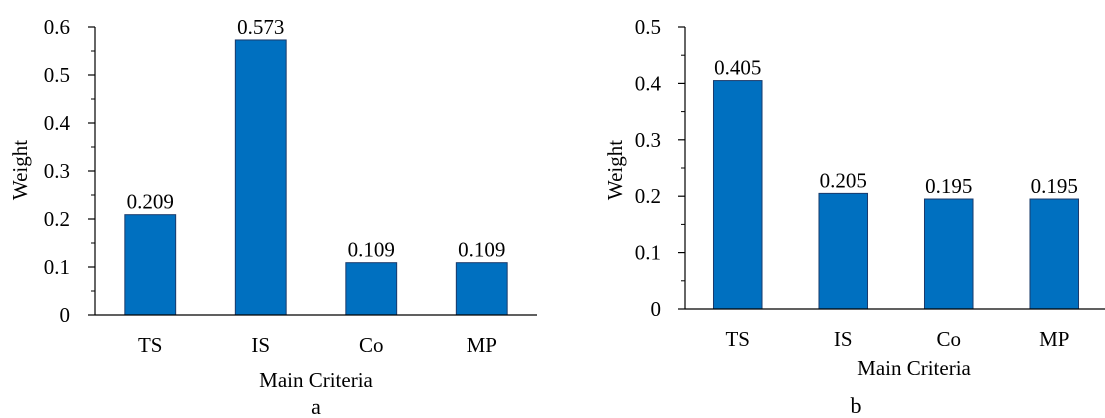  I want to click on panel-label-a: a, so click(316, 406).